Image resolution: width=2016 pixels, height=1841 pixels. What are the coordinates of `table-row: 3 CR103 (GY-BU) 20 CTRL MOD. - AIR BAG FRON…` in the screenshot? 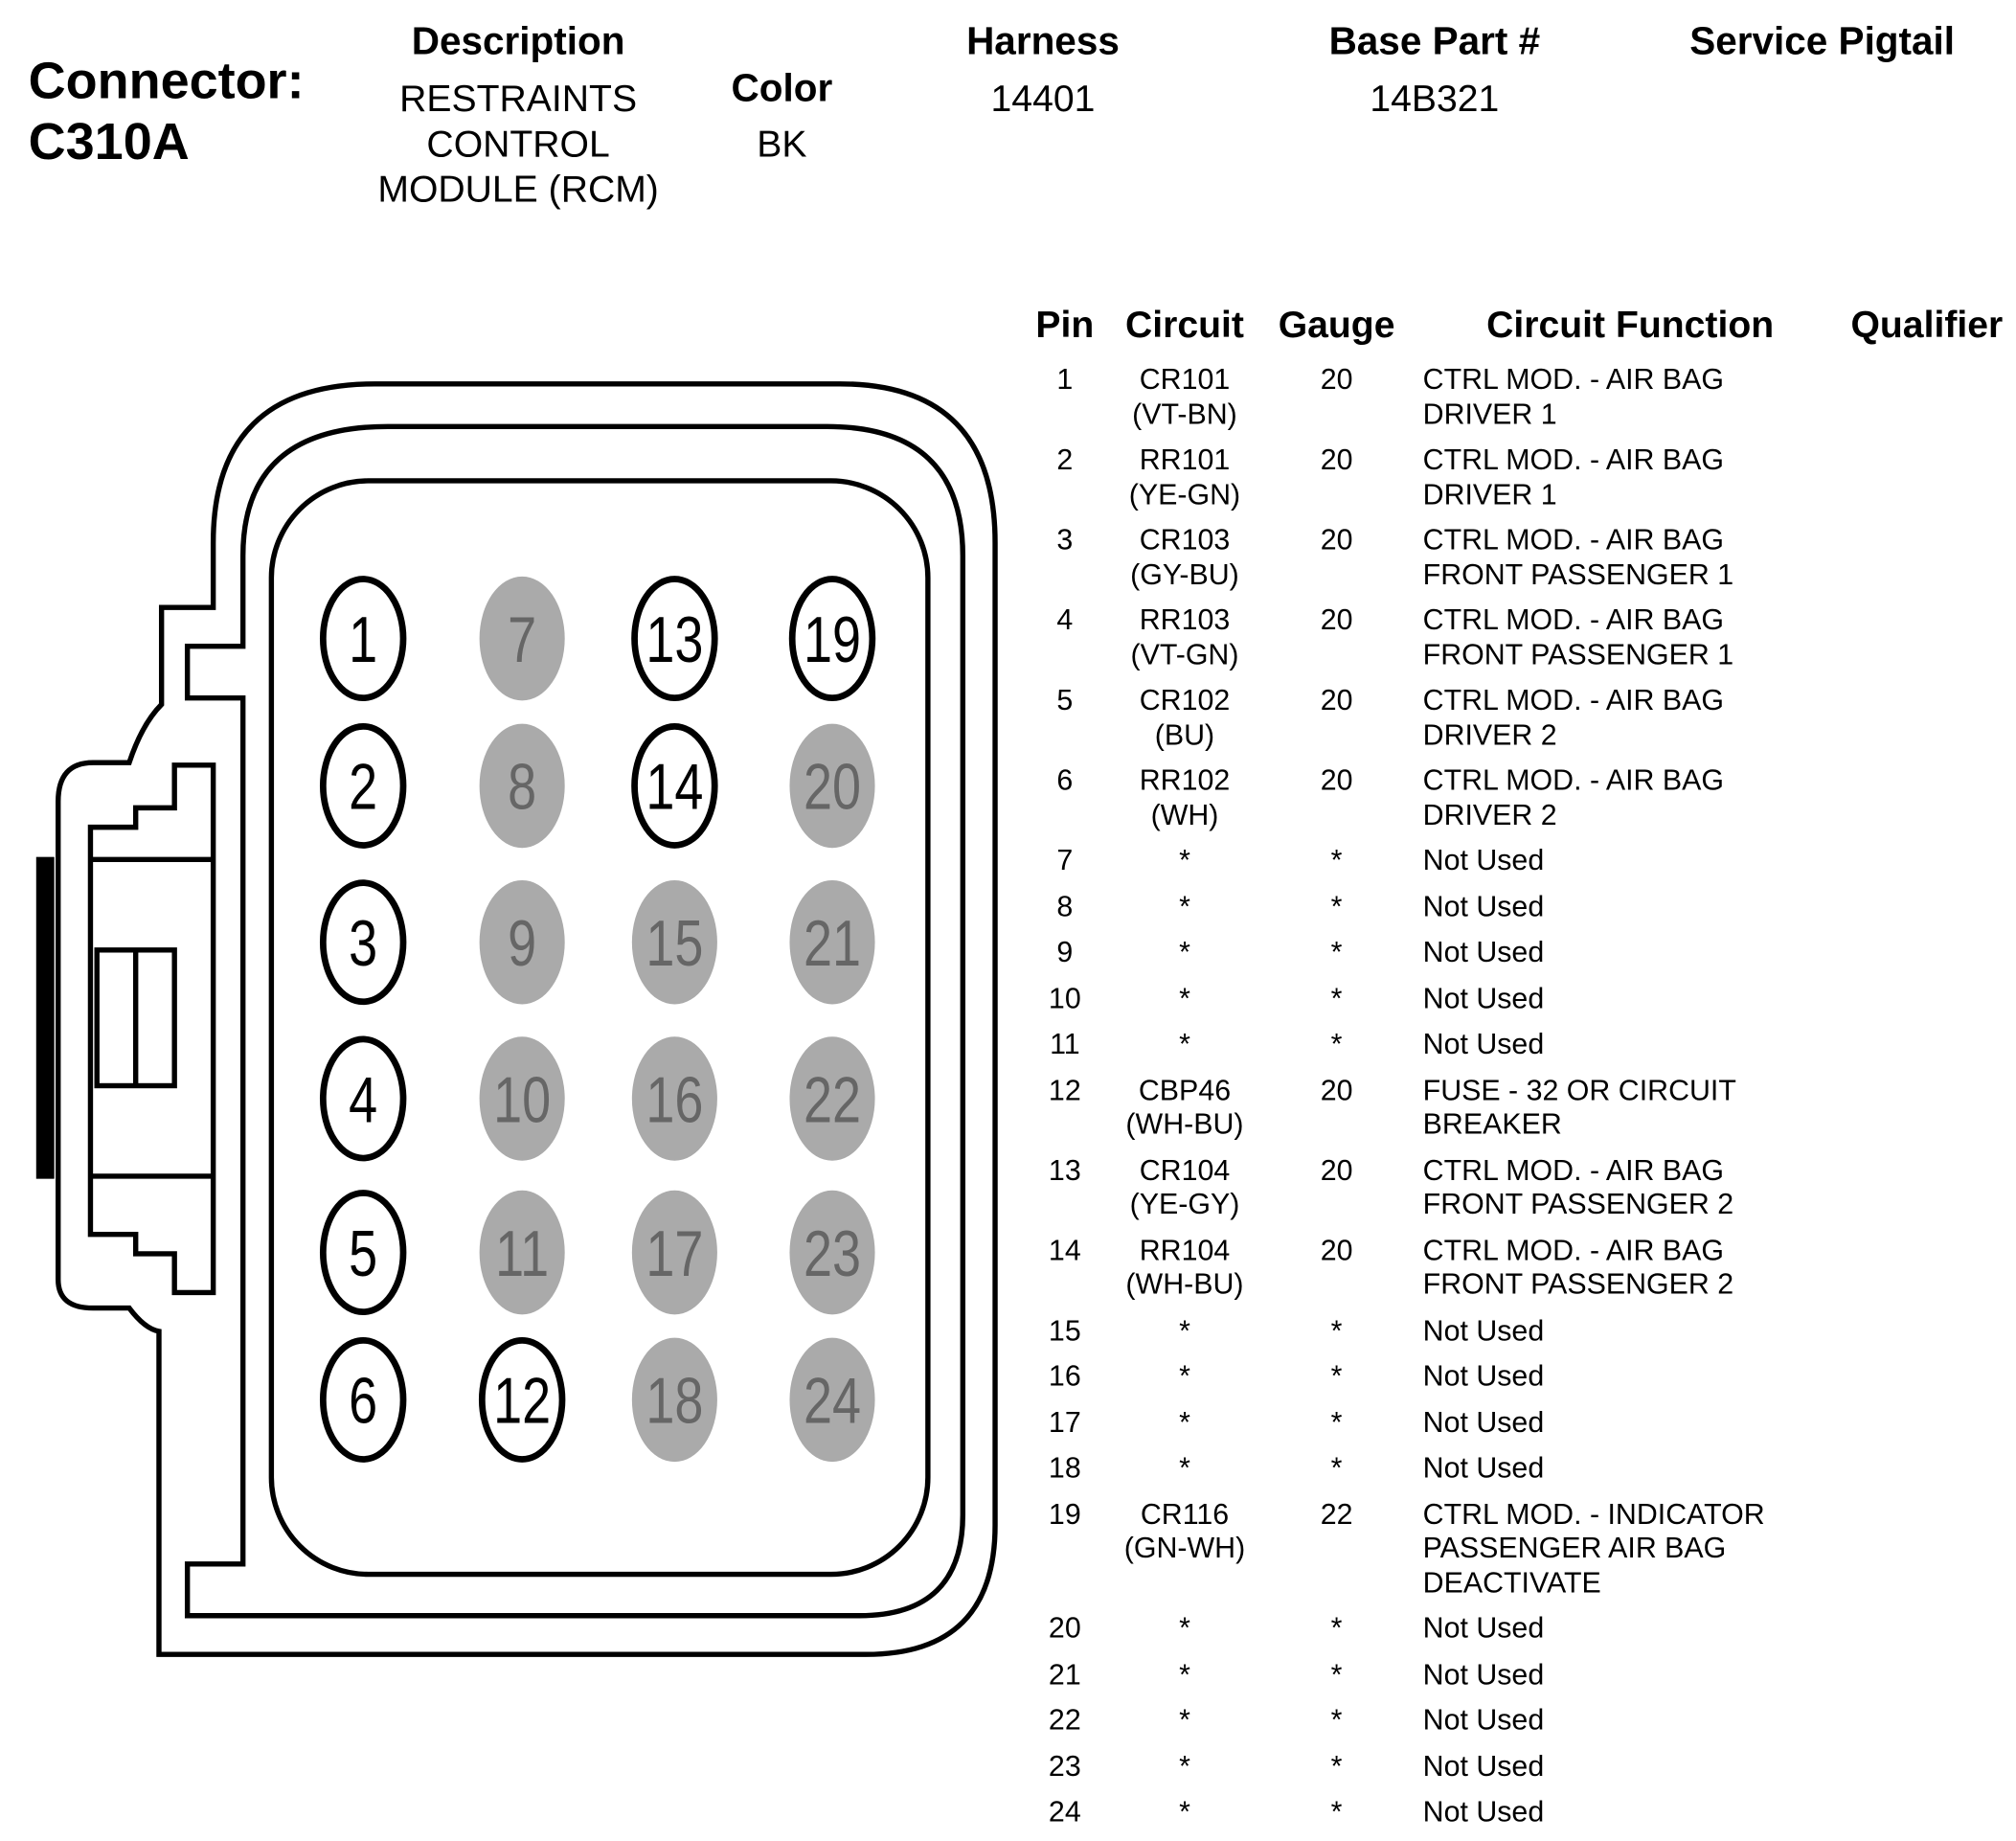 It's located at (1518, 564).